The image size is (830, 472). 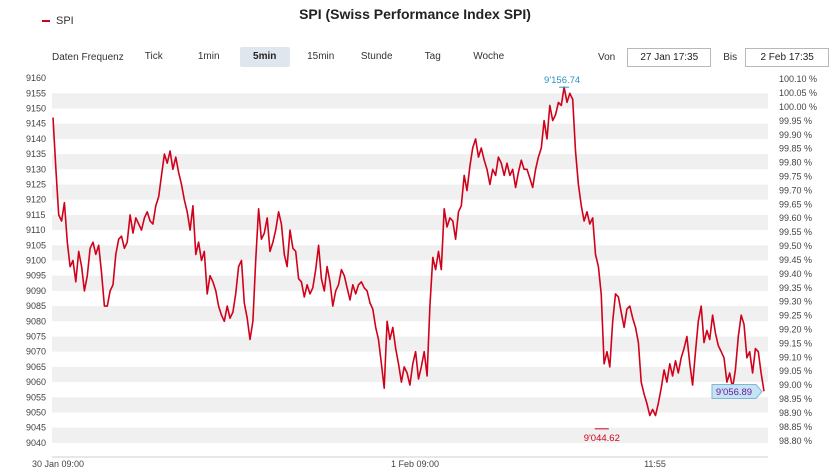 What do you see at coordinates (795, 441) in the screenshot?
I see `y2-tick-label: 98.80 %` at bounding box center [795, 441].